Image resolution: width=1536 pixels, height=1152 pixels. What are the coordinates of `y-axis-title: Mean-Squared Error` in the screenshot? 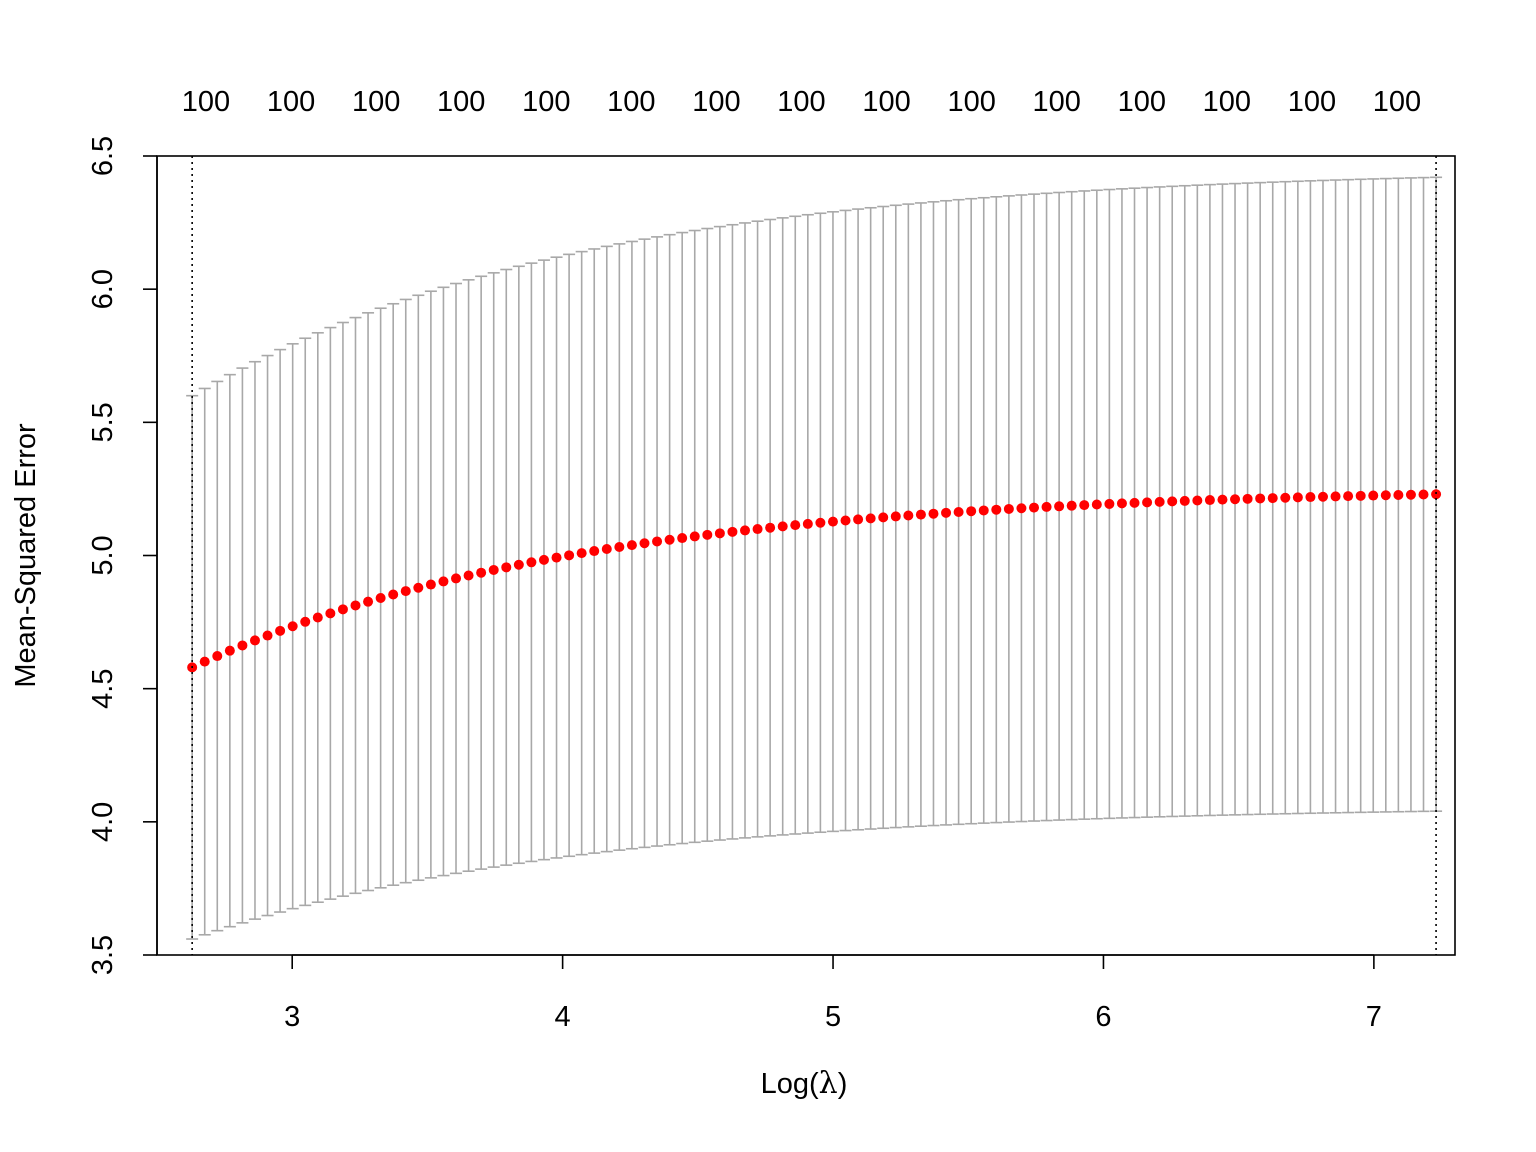 It's located at (26, 555).